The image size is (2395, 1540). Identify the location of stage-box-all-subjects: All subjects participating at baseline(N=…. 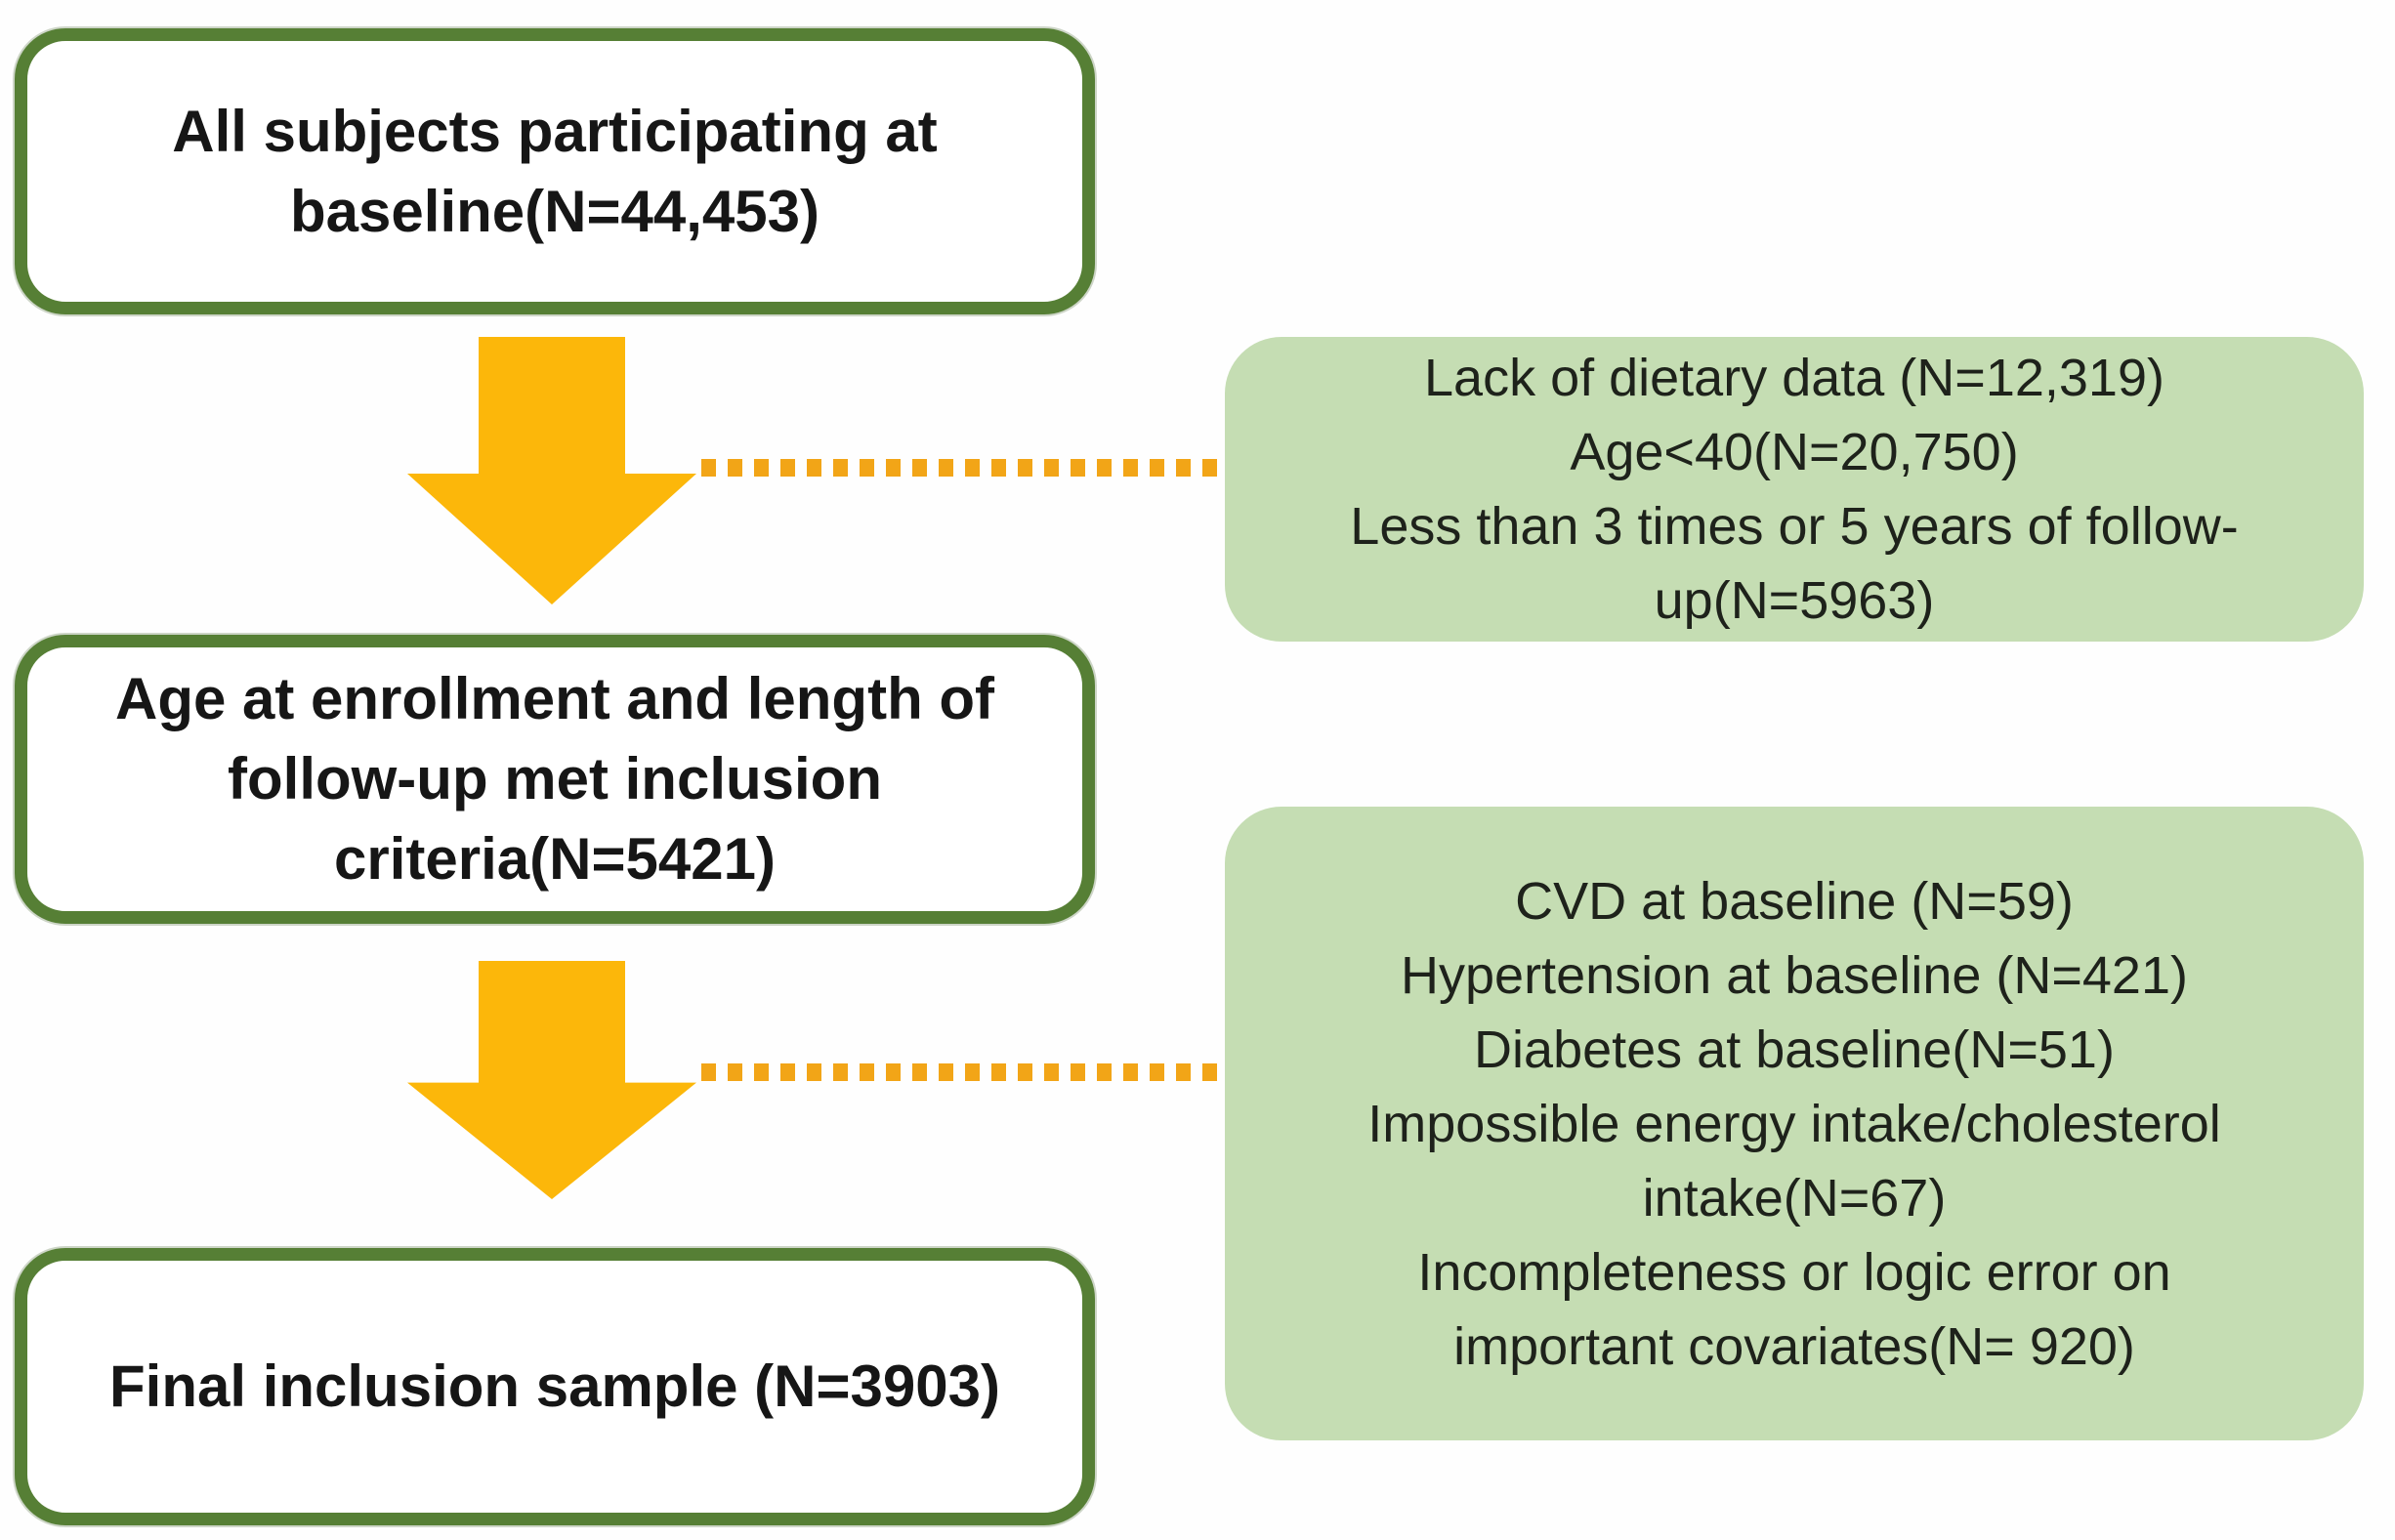
(555, 171).